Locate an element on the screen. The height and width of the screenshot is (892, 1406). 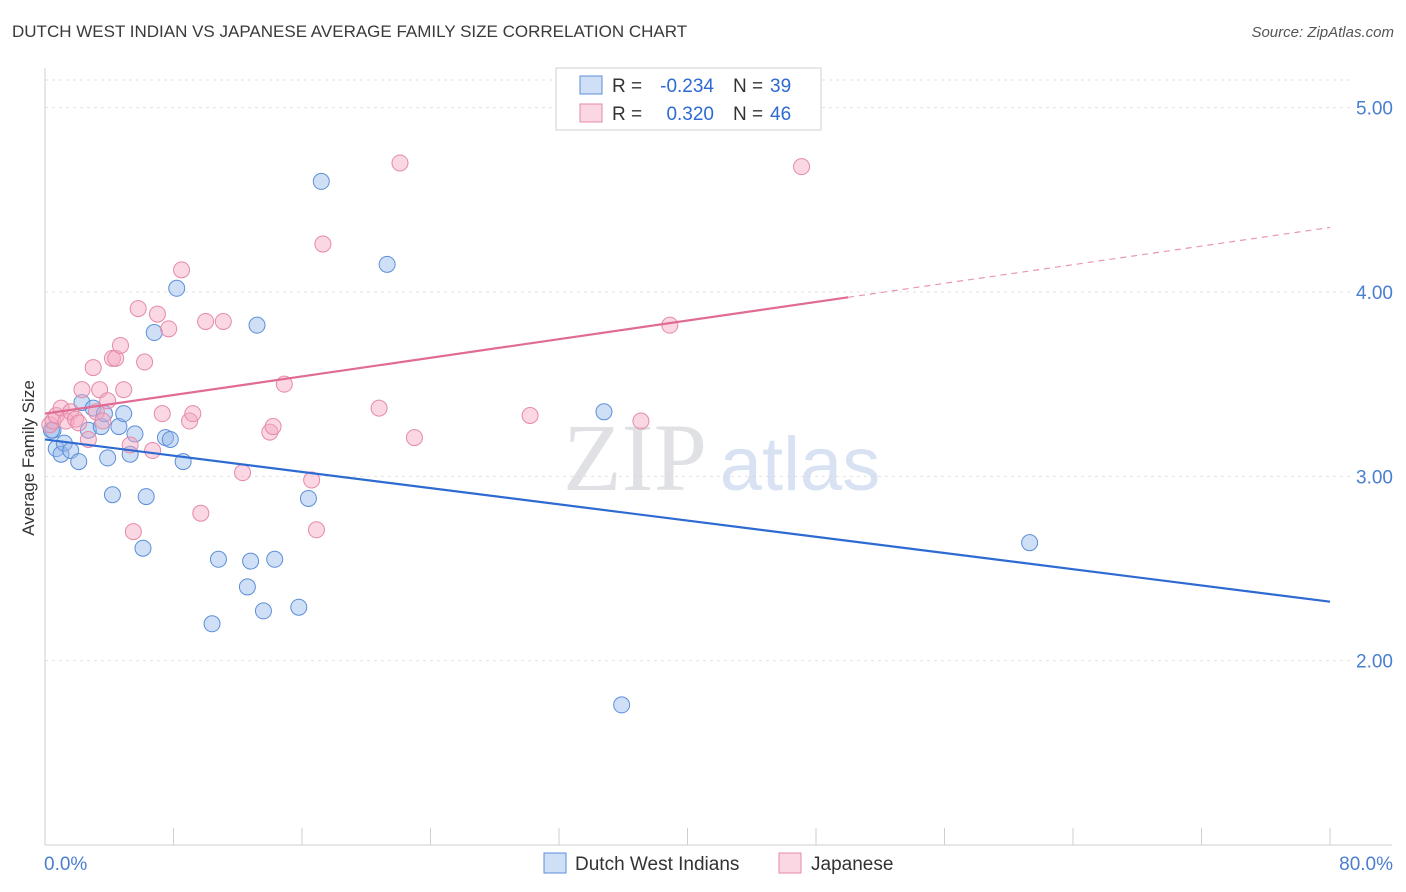
bottom-legend-japanese: Japanese is located at coordinates (852, 864).